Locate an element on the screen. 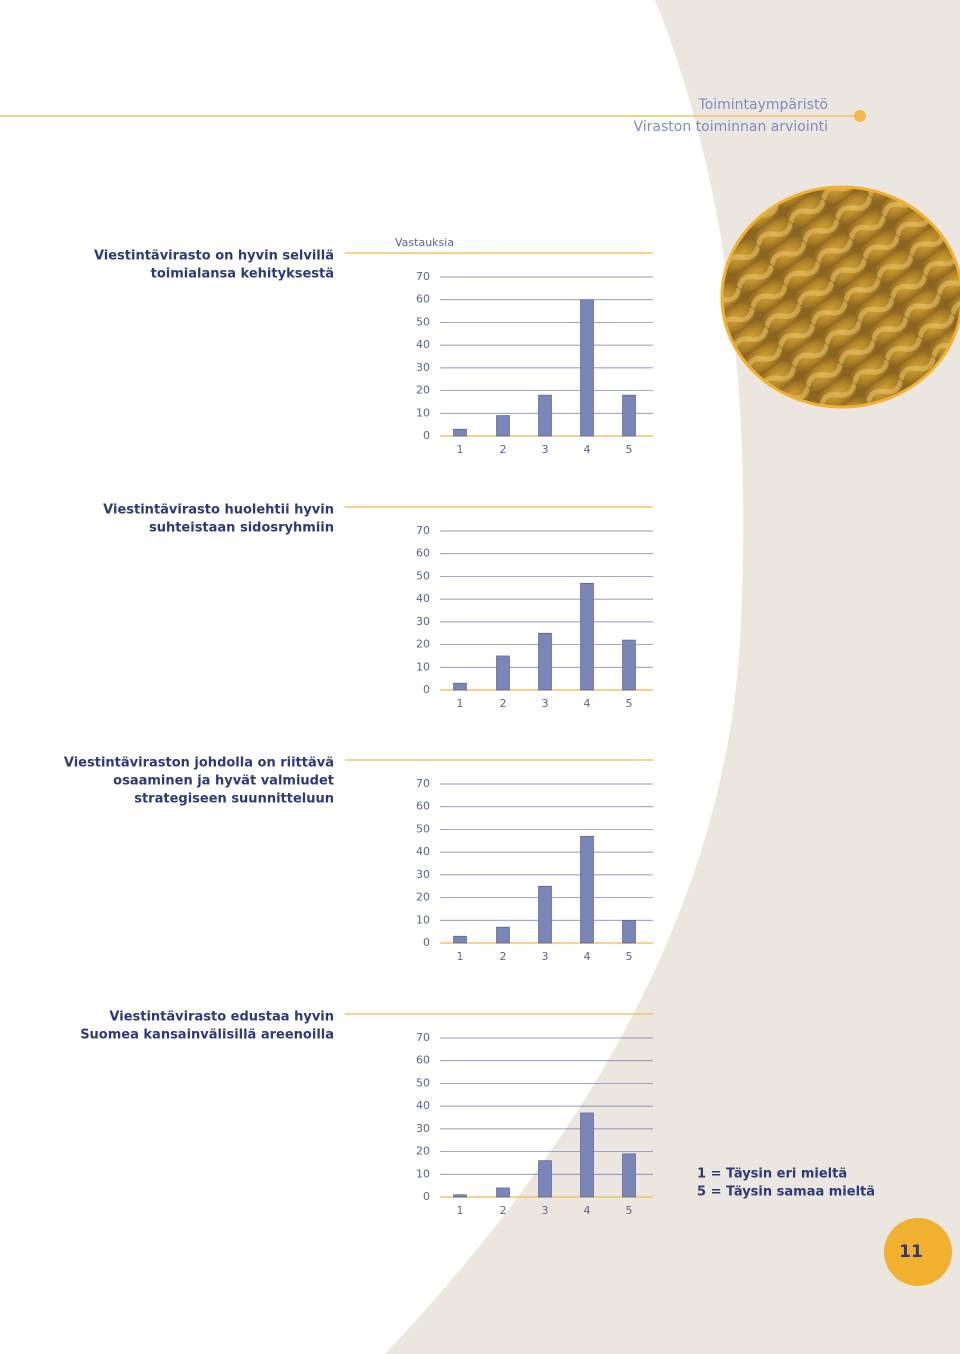  page-number-badge is located at coordinates (918, 1252).